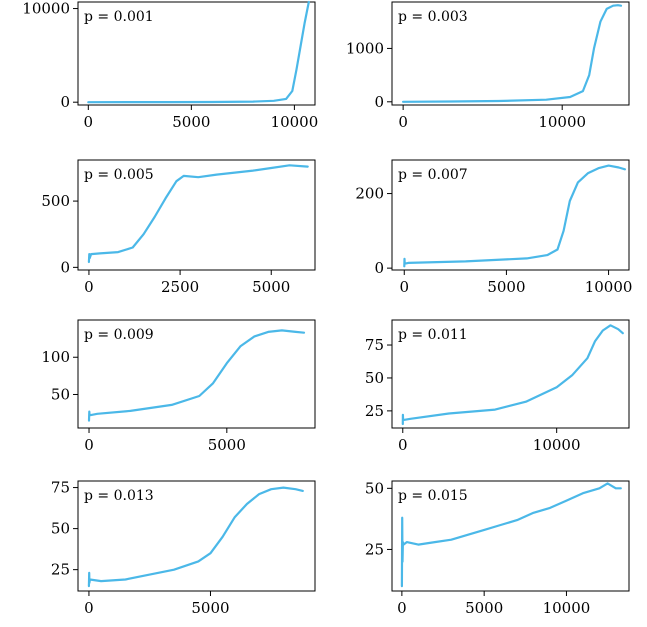 The width and height of the screenshot is (647, 627). Describe the element at coordinates (119, 175) in the screenshot. I see `panel-label: p = 0.005` at that location.